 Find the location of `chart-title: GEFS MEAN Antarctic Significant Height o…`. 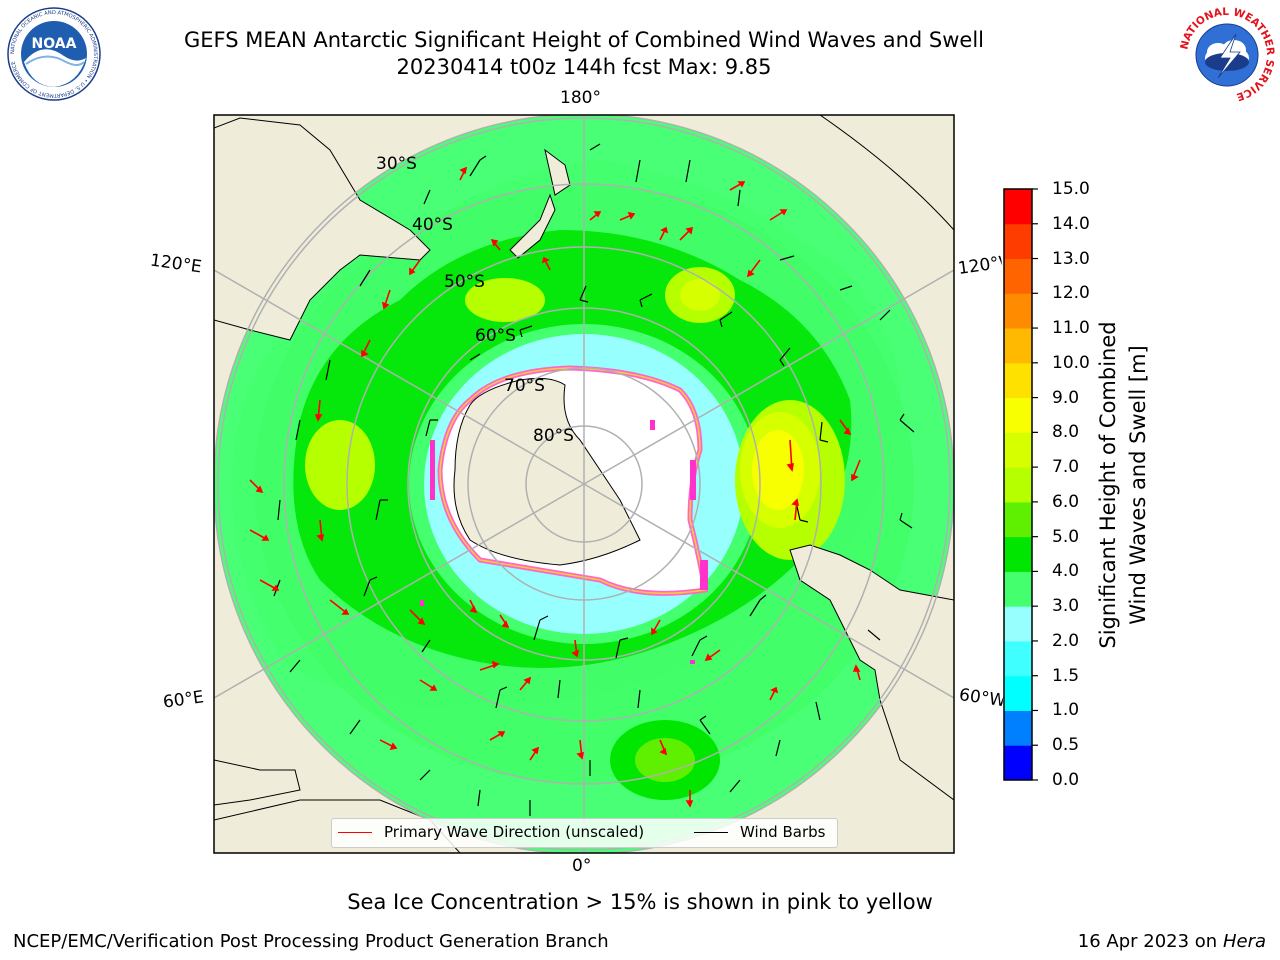

chart-title: GEFS MEAN Antarctic Significant Height o… is located at coordinates (584, 40).